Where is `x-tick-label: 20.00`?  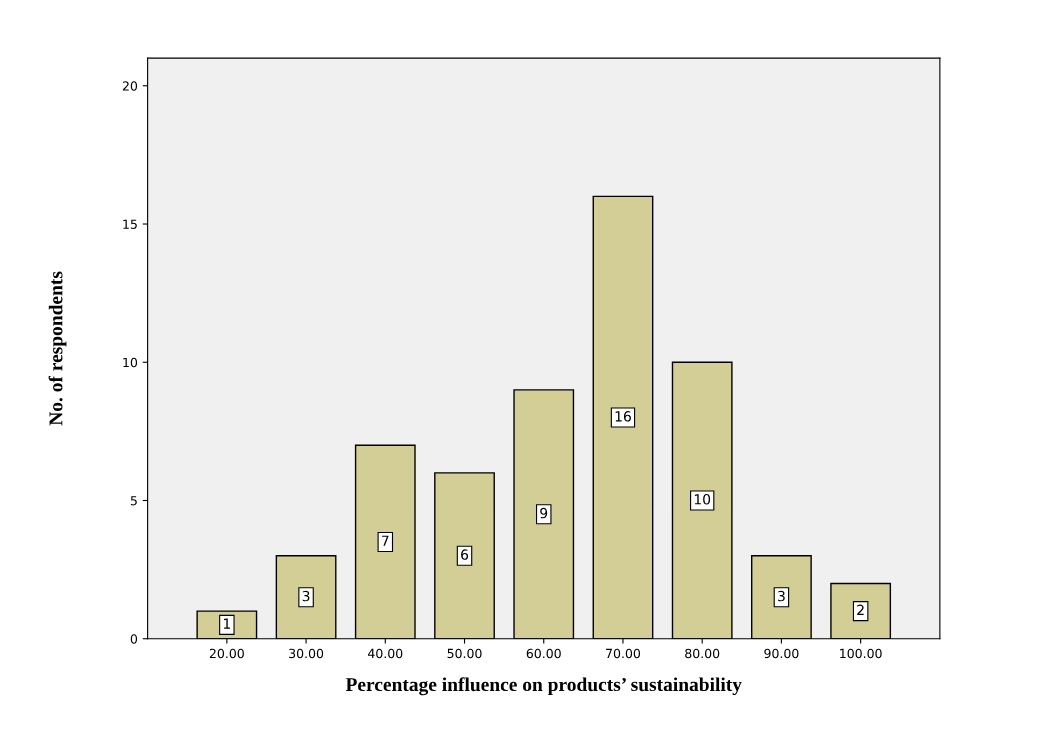
x-tick-label: 20.00 is located at coordinates (226, 653).